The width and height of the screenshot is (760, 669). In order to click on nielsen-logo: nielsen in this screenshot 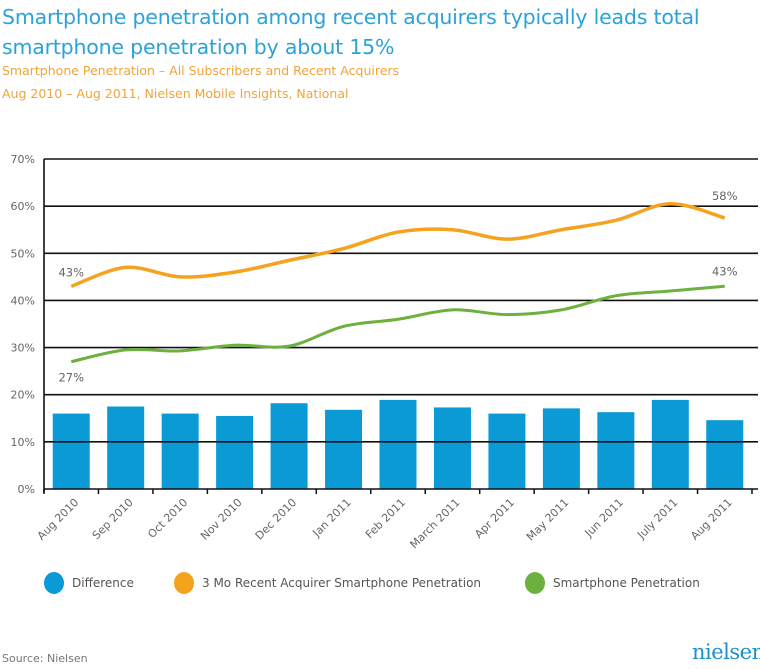, I will do `click(726, 652)`.